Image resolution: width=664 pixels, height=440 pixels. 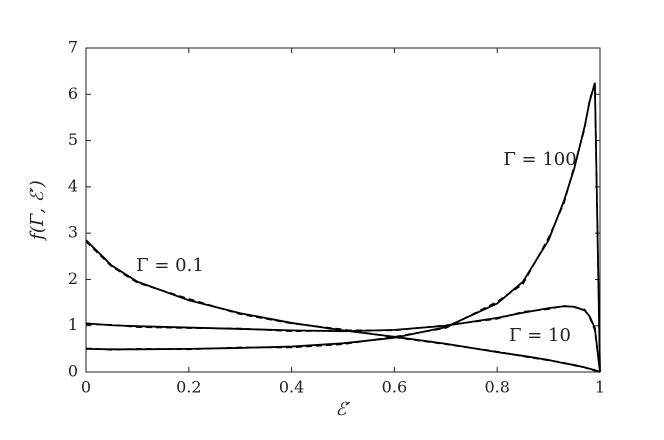 What do you see at coordinates (37, 211) in the screenshot?
I see `y-axis-label: f(Γ, ℰ′)` at bounding box center [37, 211].